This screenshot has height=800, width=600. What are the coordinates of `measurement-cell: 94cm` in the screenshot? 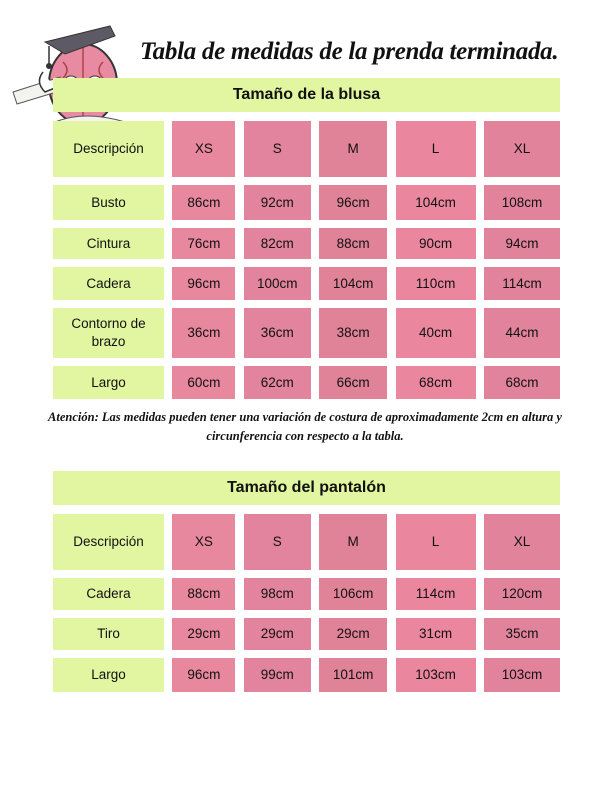 It's located at (521, 243).